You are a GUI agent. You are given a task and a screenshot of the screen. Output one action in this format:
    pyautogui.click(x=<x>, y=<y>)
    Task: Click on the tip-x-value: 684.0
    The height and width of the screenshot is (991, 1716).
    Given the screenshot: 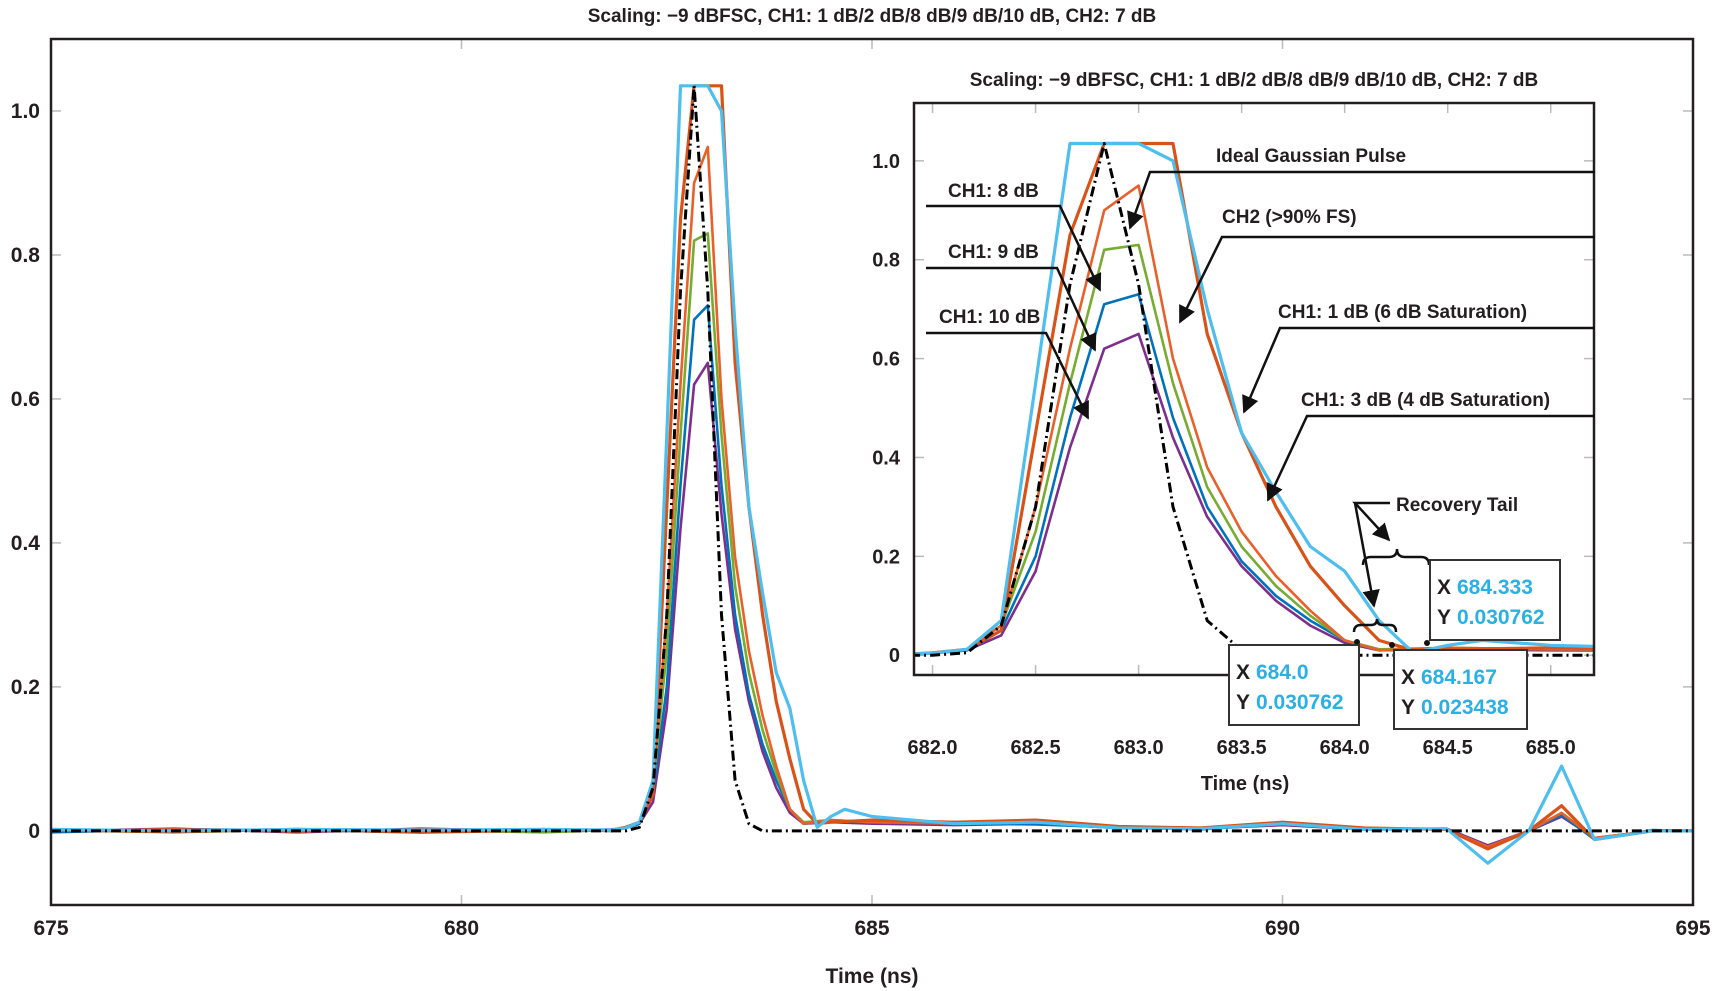 What is the action you would take?
    pyautogui.click(x=1282, y=672)
    